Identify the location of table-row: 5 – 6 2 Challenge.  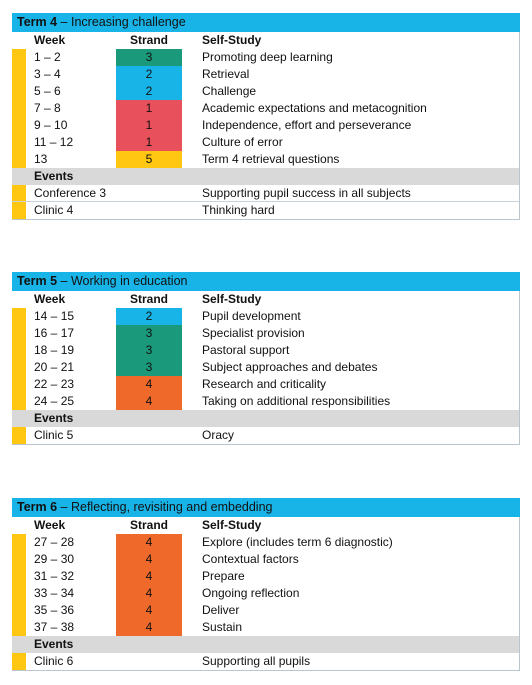
(265, 91).